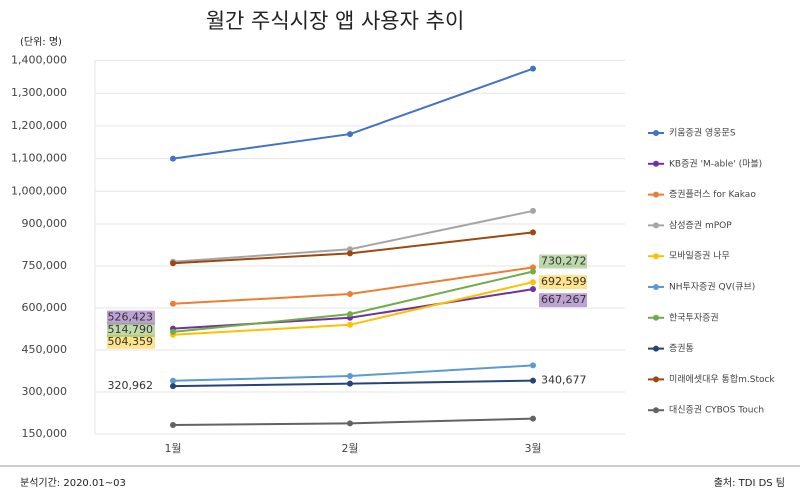  Describe the element at coordinates (45, 391) in the screenshot. I see `y-tick-label: 300,000` at that location.